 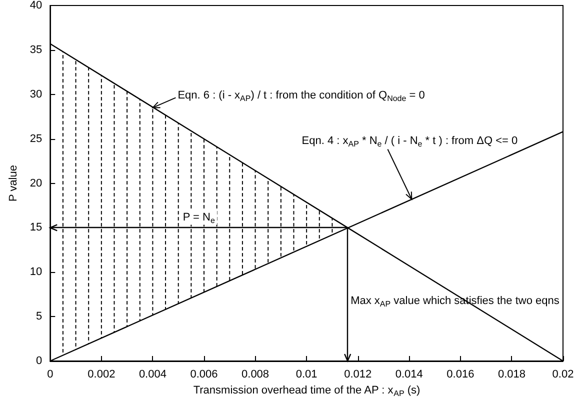 I want to click on x-tick-label: 0.004, so click(x=152, y=374).